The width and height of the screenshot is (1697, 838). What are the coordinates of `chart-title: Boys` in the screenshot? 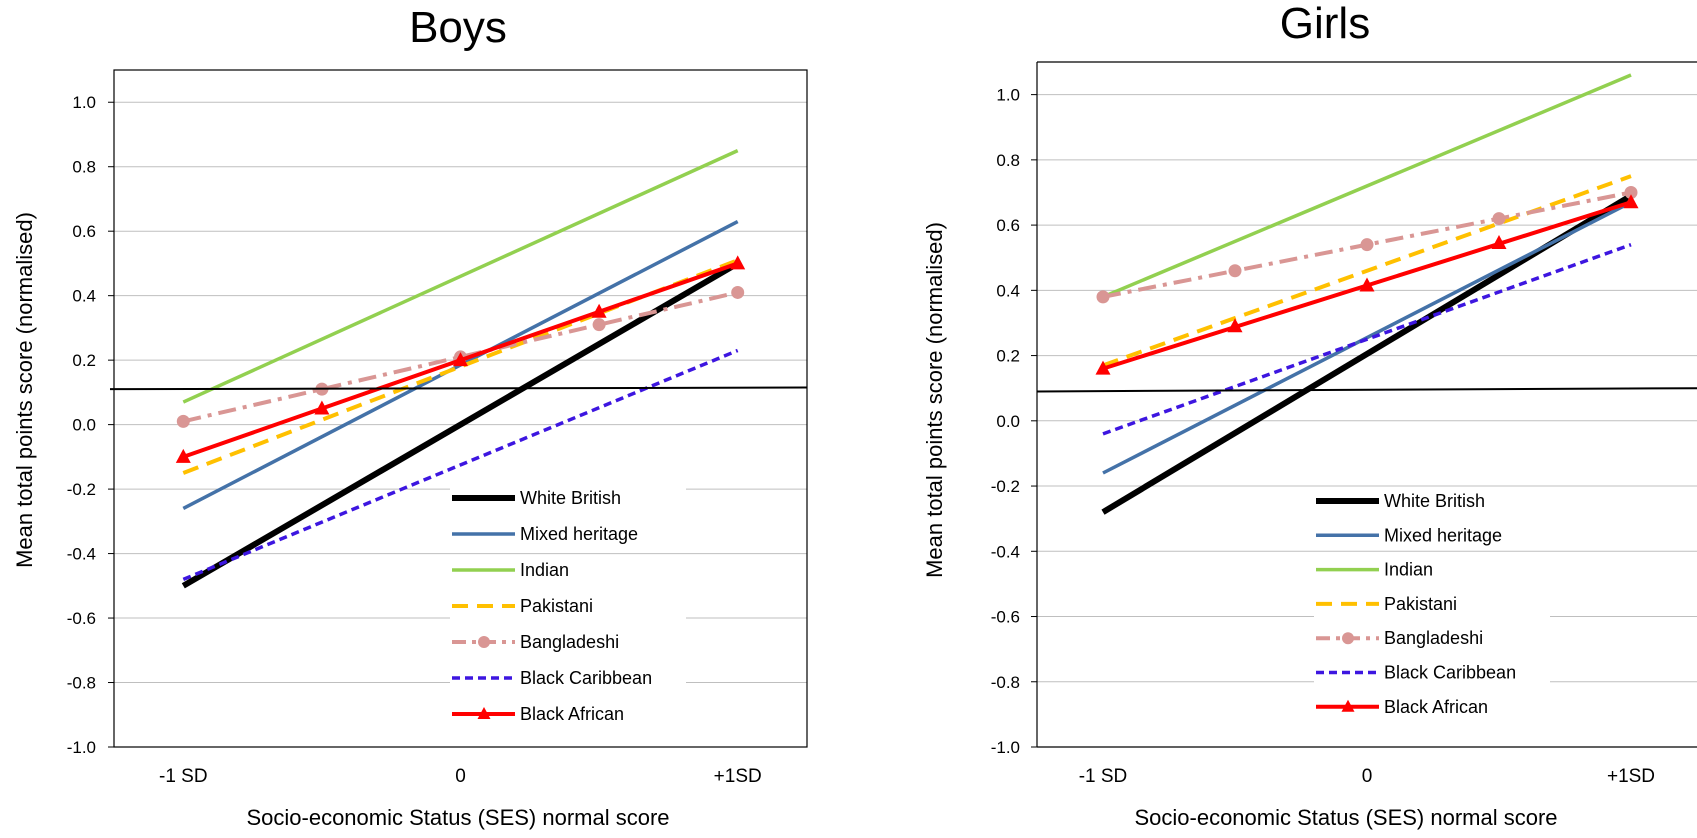 It's located at (458, 27).